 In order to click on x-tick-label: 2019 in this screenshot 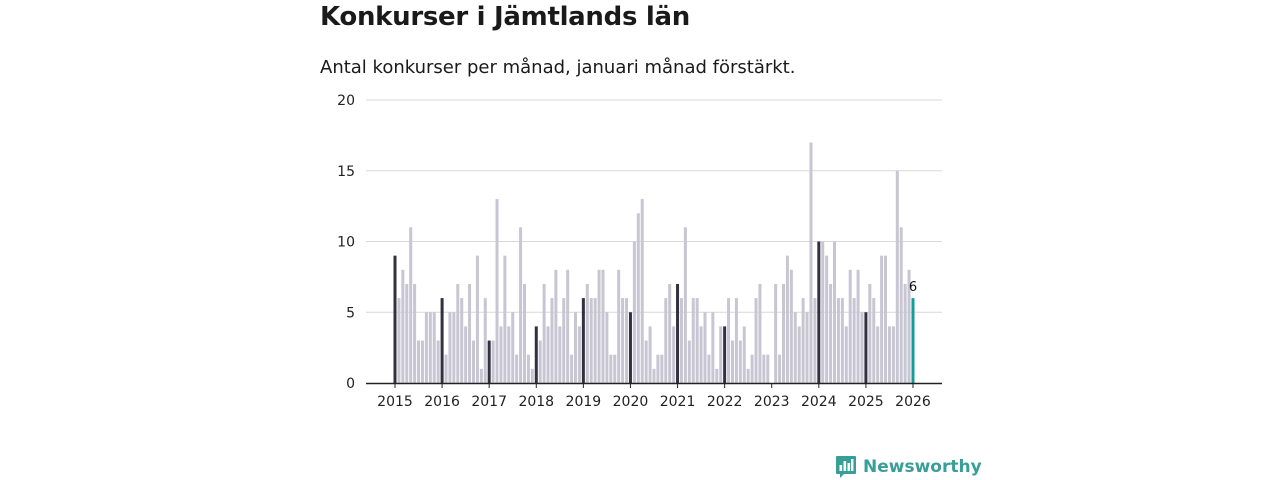, I will do `click(584, 402)`.